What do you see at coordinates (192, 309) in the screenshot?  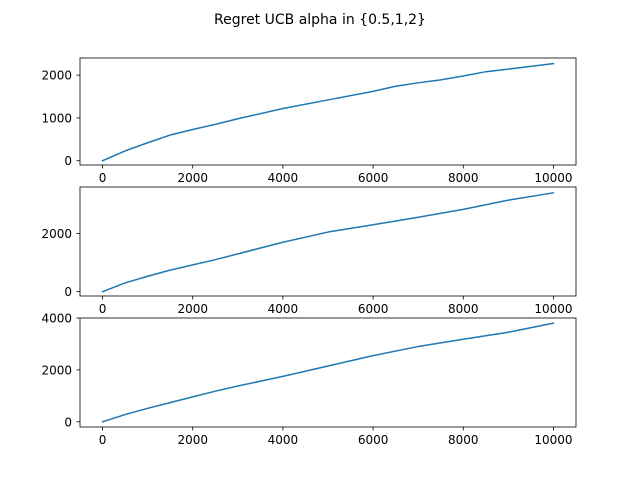 I see `subplot-2-xtick-label: 2000` at bounding box center [192, 309].